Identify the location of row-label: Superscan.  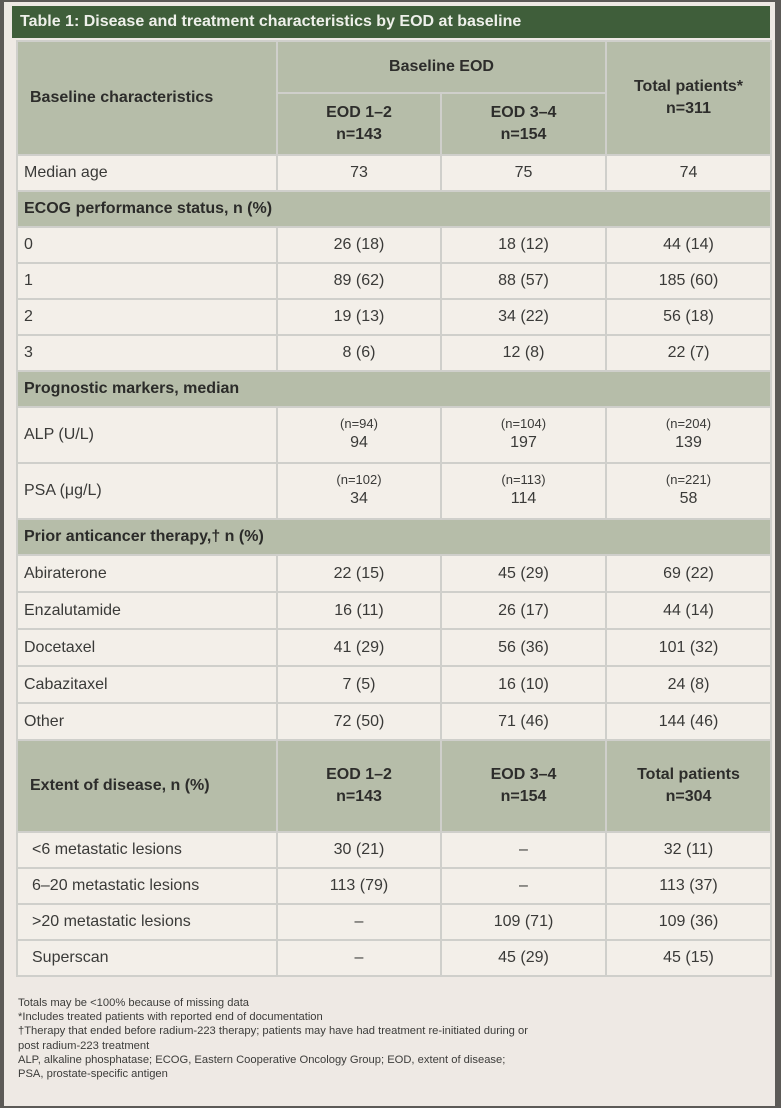
(147, 958).